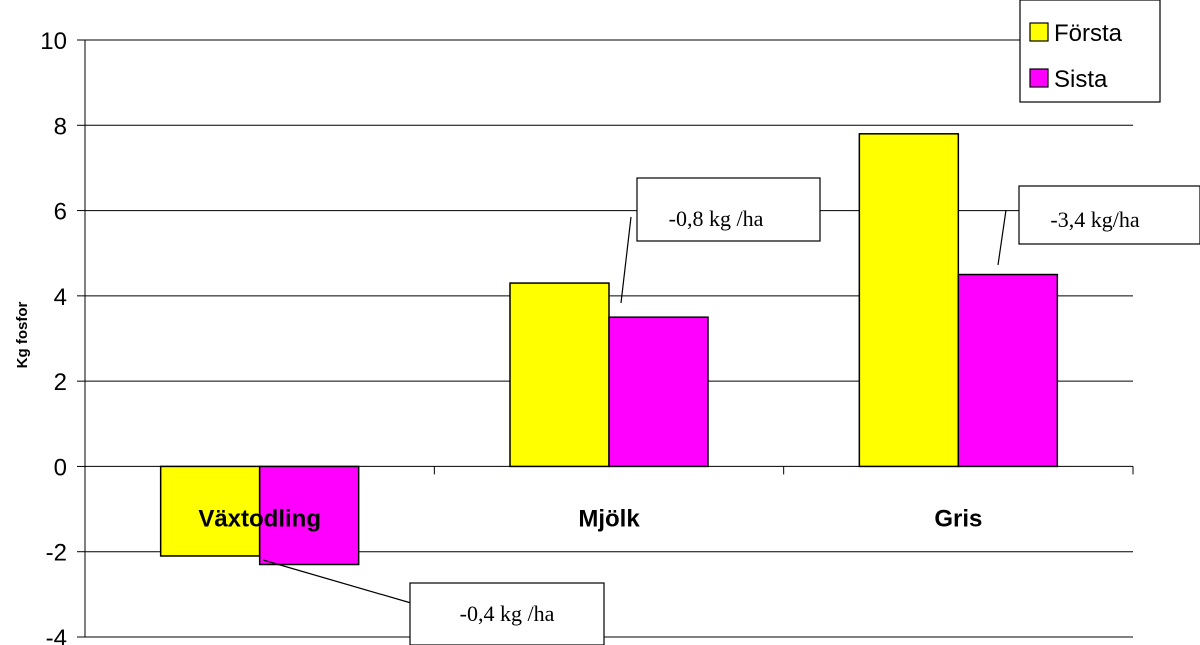  I want to click on legend-label-första: Första, so click(1088, 33).